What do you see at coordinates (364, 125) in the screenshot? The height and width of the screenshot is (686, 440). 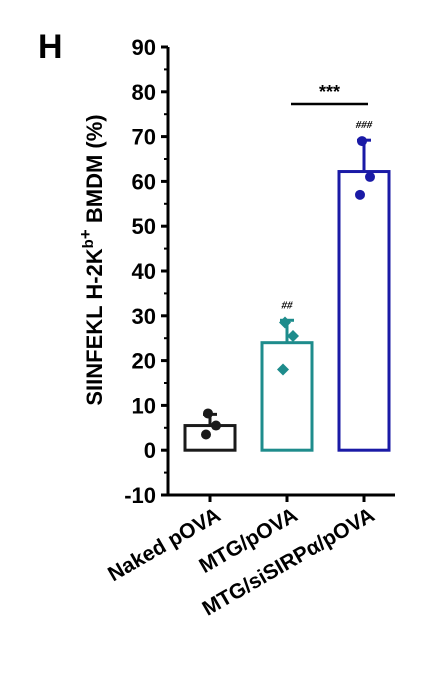 I see `bar-significance-label: ###` at bounding box center [364, 125].